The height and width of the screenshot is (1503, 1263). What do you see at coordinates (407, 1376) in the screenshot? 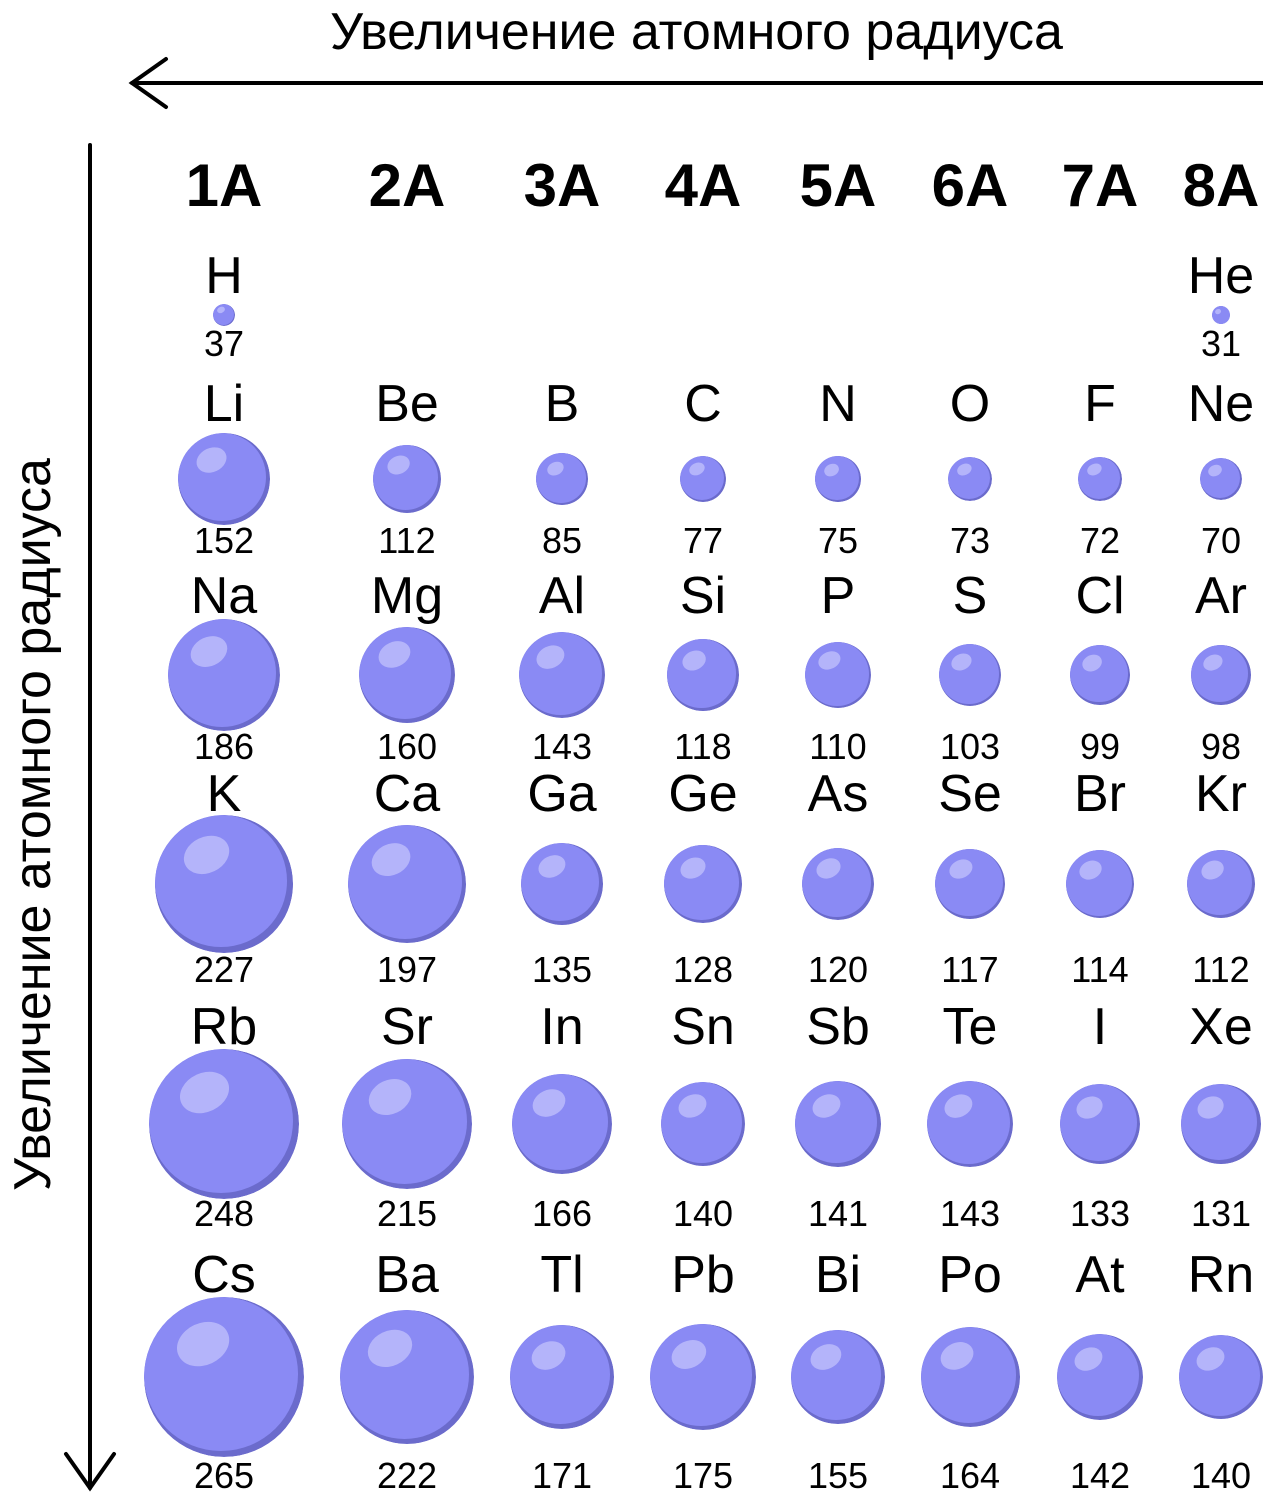
I see `atom-sphere-ba` at bounding box center [407, 1376].